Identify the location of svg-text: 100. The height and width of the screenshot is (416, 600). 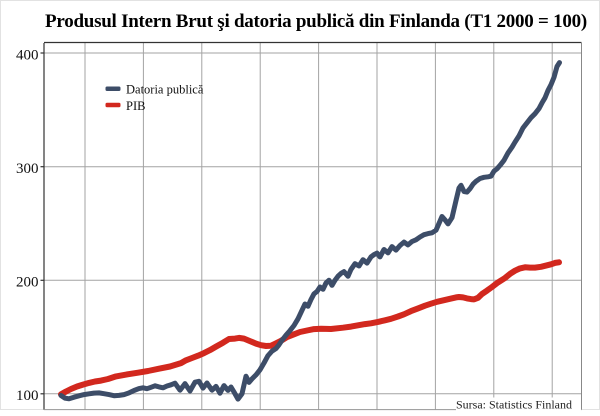
(27, 396).